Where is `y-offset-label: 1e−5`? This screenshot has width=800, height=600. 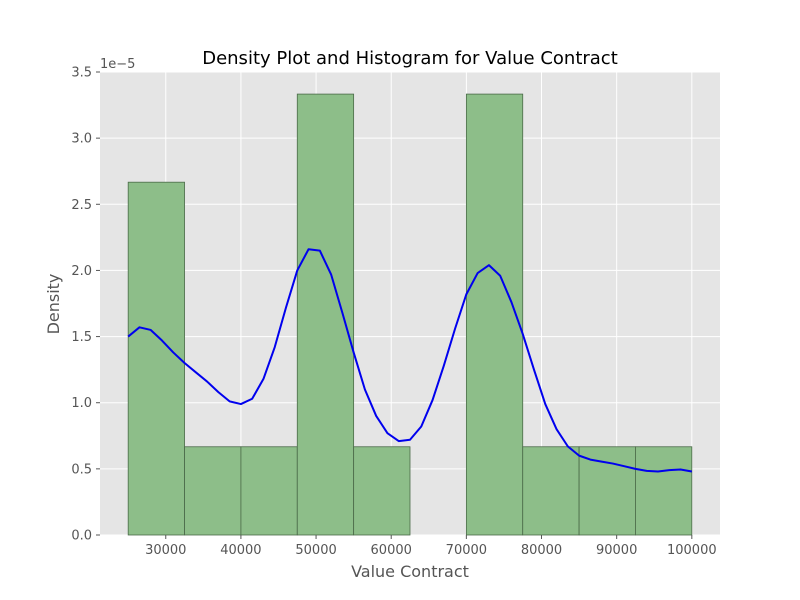 y-offset-label: 1e−5 is located at coordinates (117, 64).